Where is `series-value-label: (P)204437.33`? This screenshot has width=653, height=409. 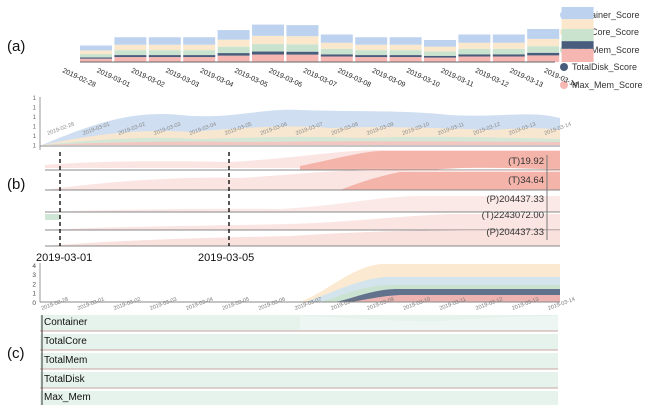 series-value-label: (P)204437.33 is located at coordinates (515, 199).